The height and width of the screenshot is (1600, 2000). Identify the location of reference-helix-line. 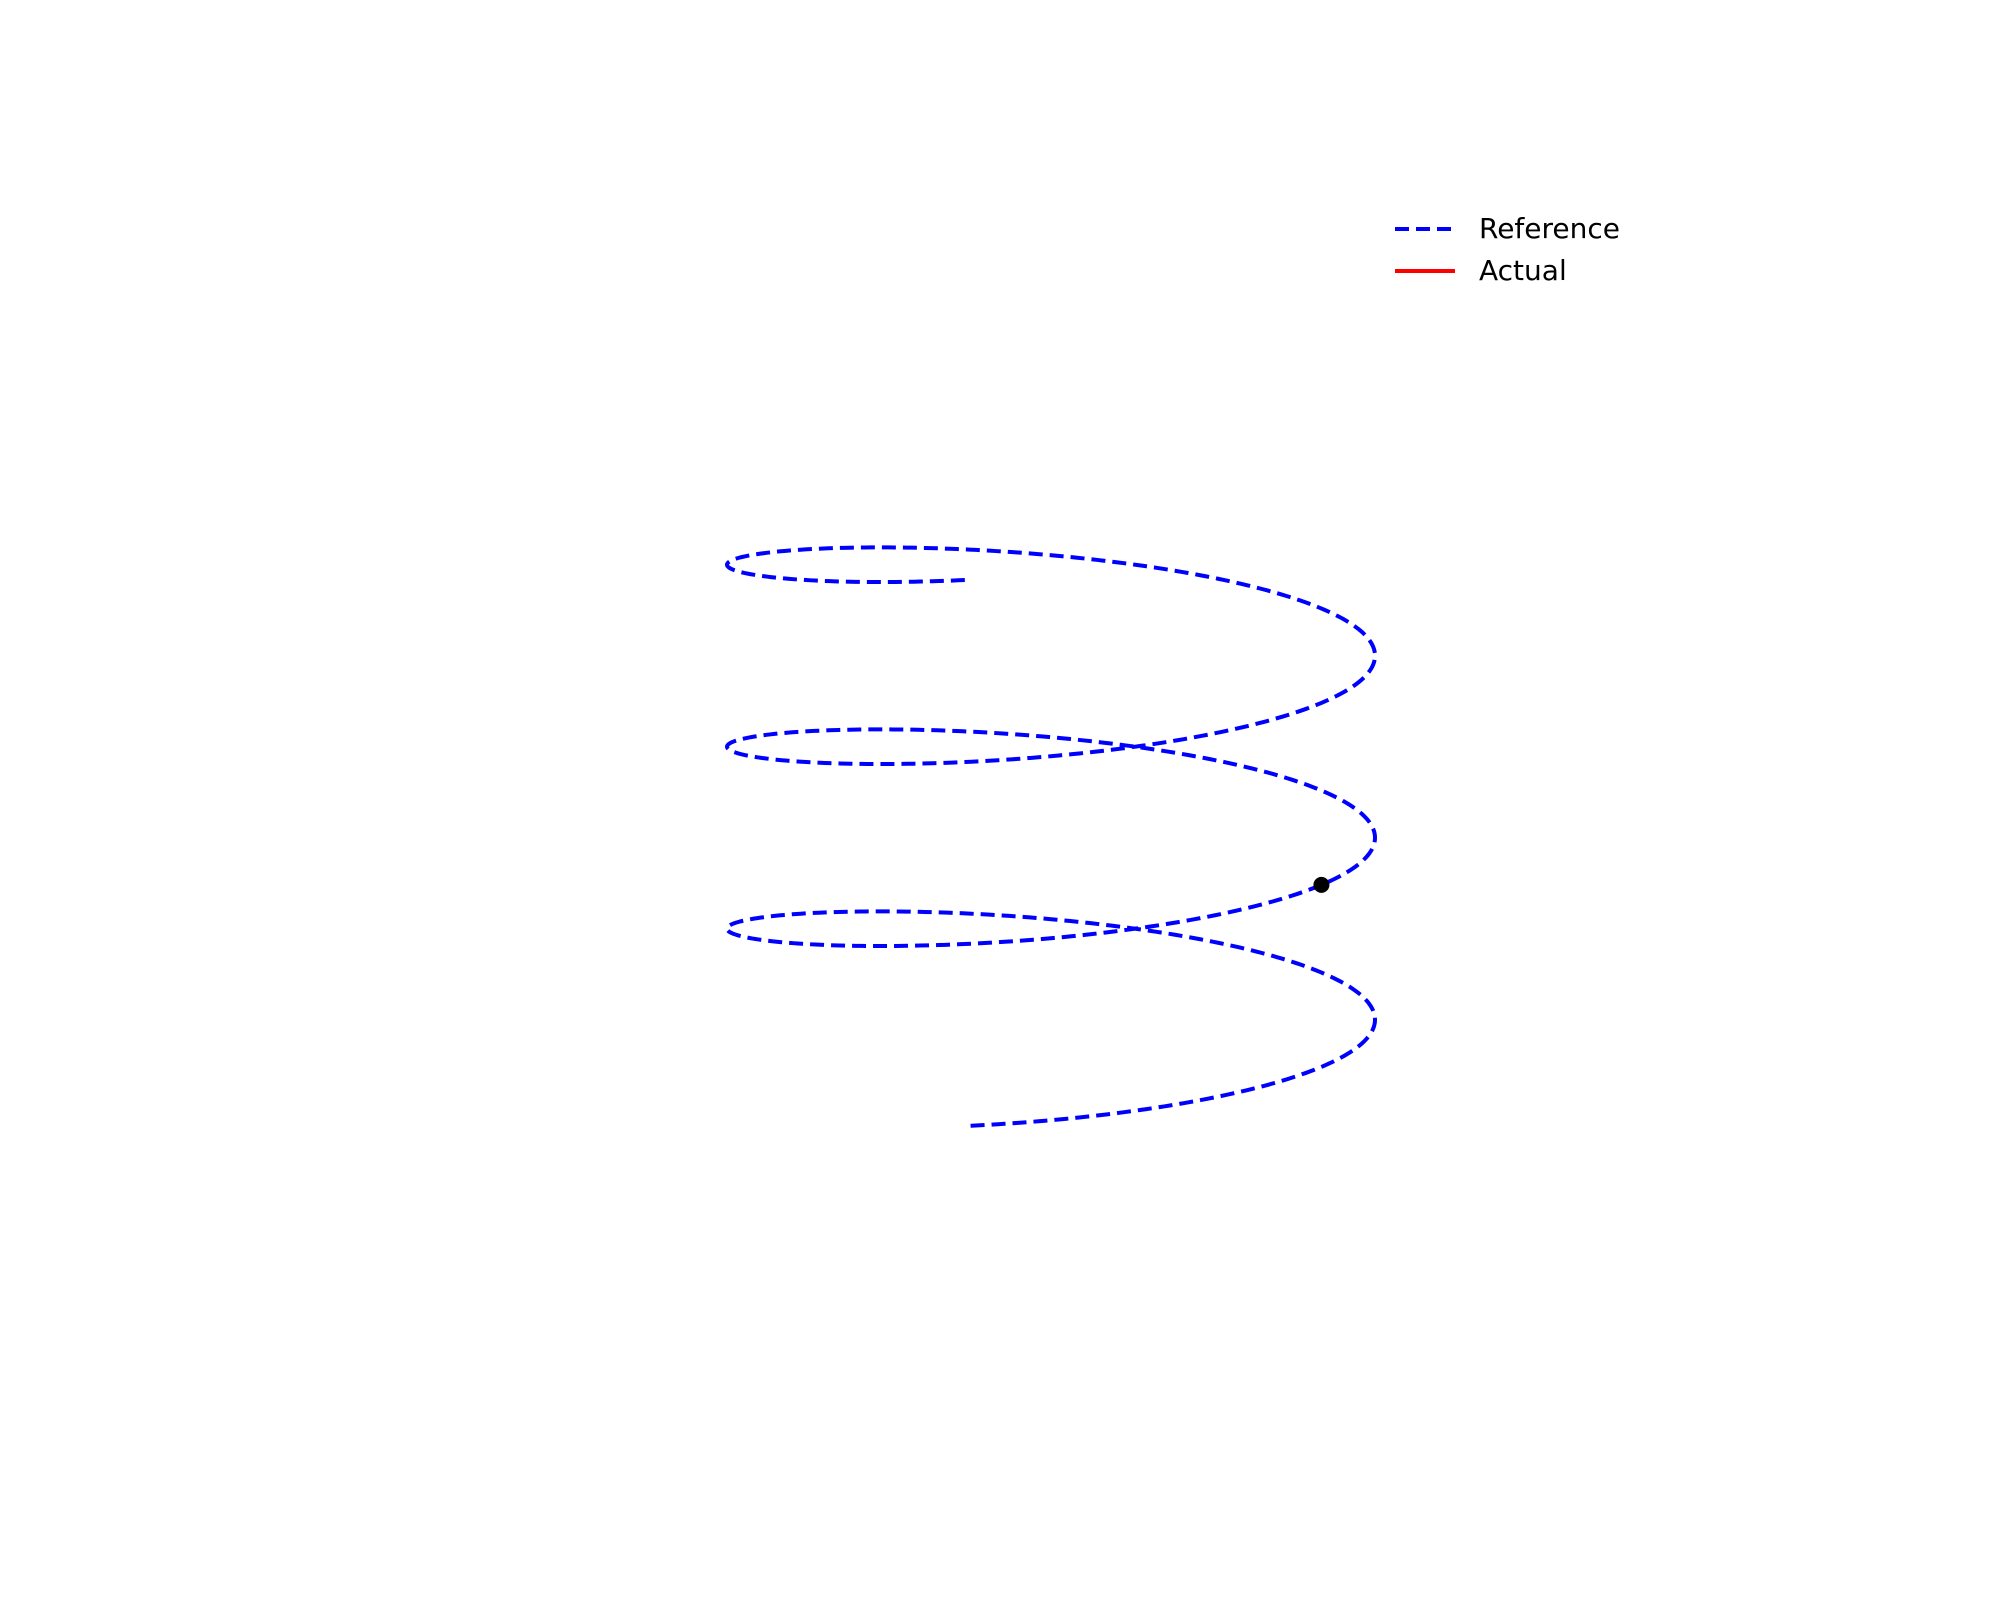
(1051, 837).